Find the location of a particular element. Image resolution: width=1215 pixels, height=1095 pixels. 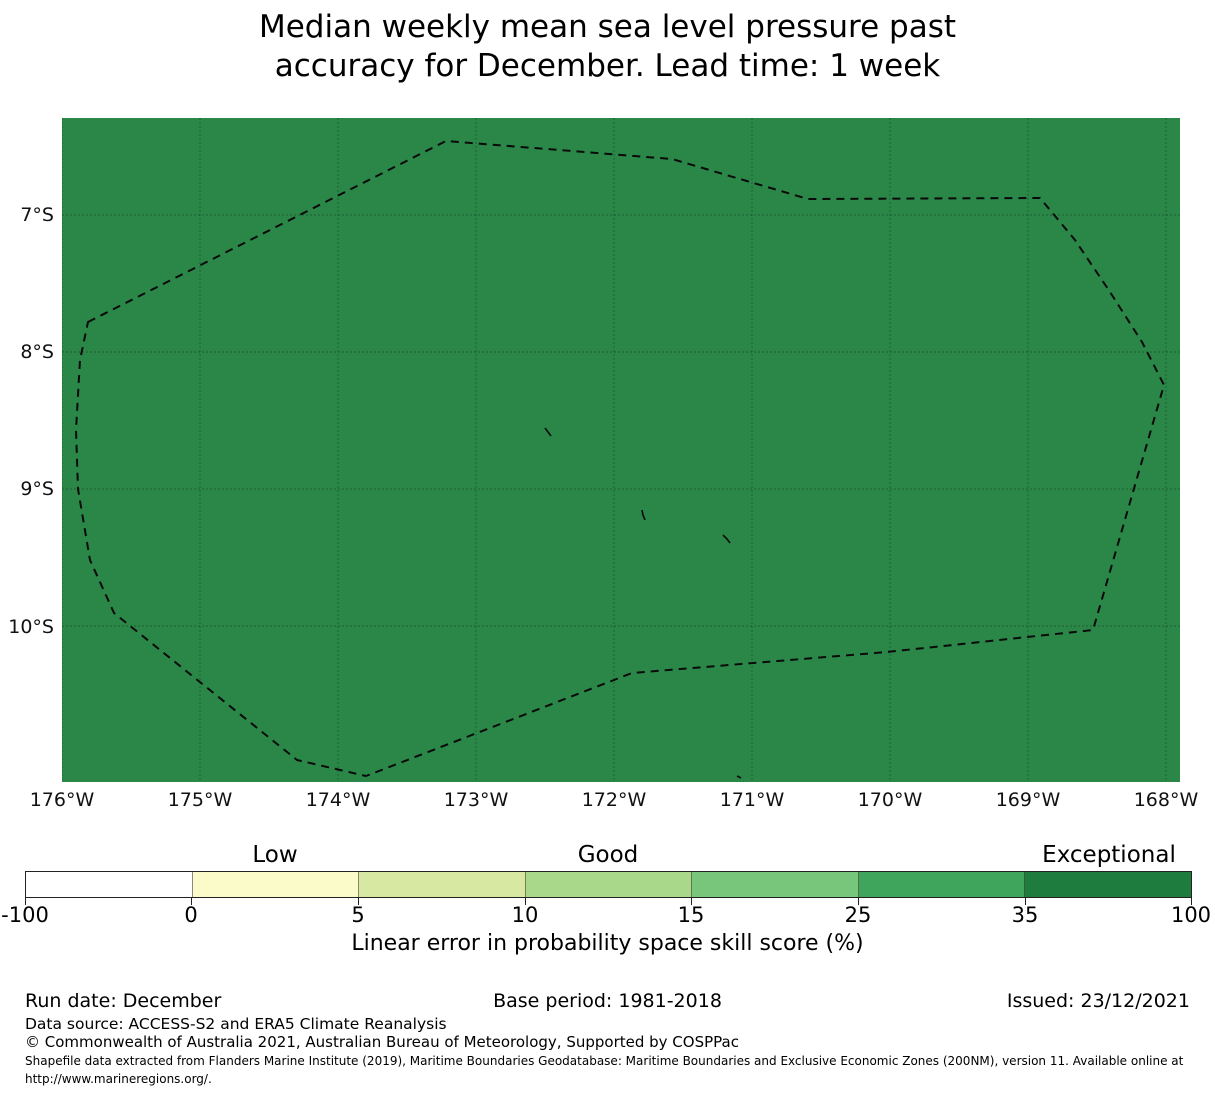

colorbar is located at coordinates (608, 884).